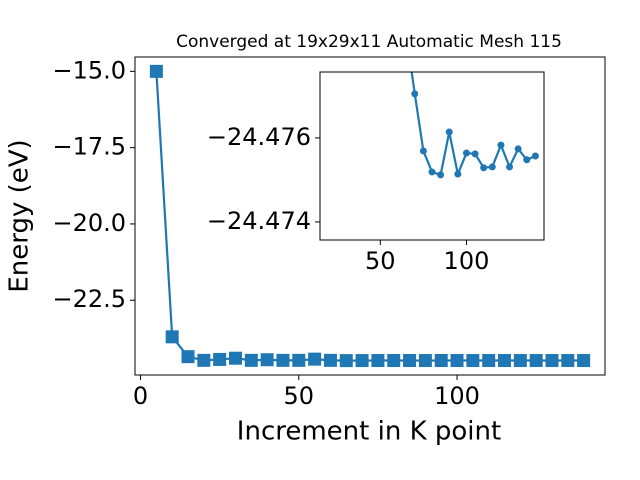 The height and width of the screenshot is (480, 640). I want to click on y-tick-label: −15.0, so click(89, 70).